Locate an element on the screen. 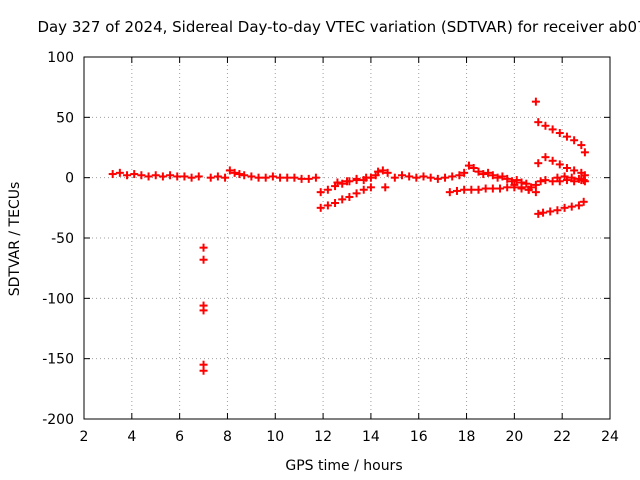  x-tick-label: 2 is located at coordinates (84, 437).